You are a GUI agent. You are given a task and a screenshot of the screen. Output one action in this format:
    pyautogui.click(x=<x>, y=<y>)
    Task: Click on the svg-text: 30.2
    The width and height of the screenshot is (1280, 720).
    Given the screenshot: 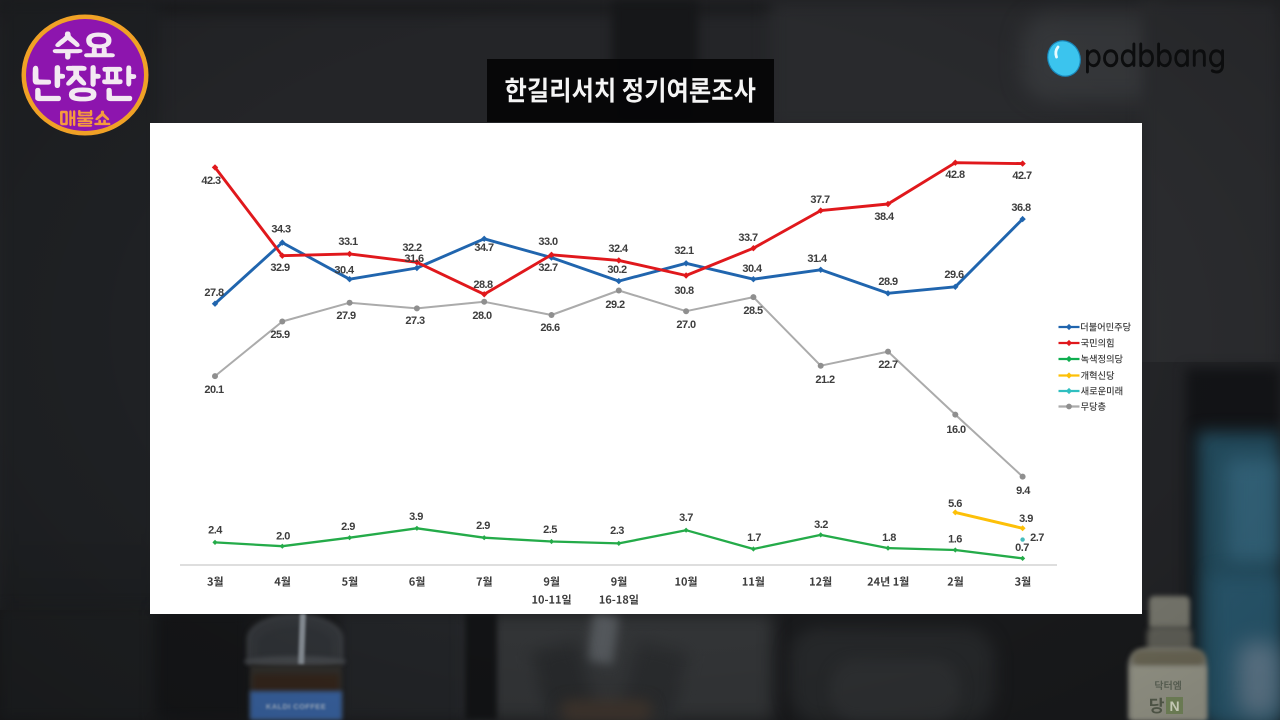 What is the action you would take?
    pyautogui.click(x=617, y=270)
    